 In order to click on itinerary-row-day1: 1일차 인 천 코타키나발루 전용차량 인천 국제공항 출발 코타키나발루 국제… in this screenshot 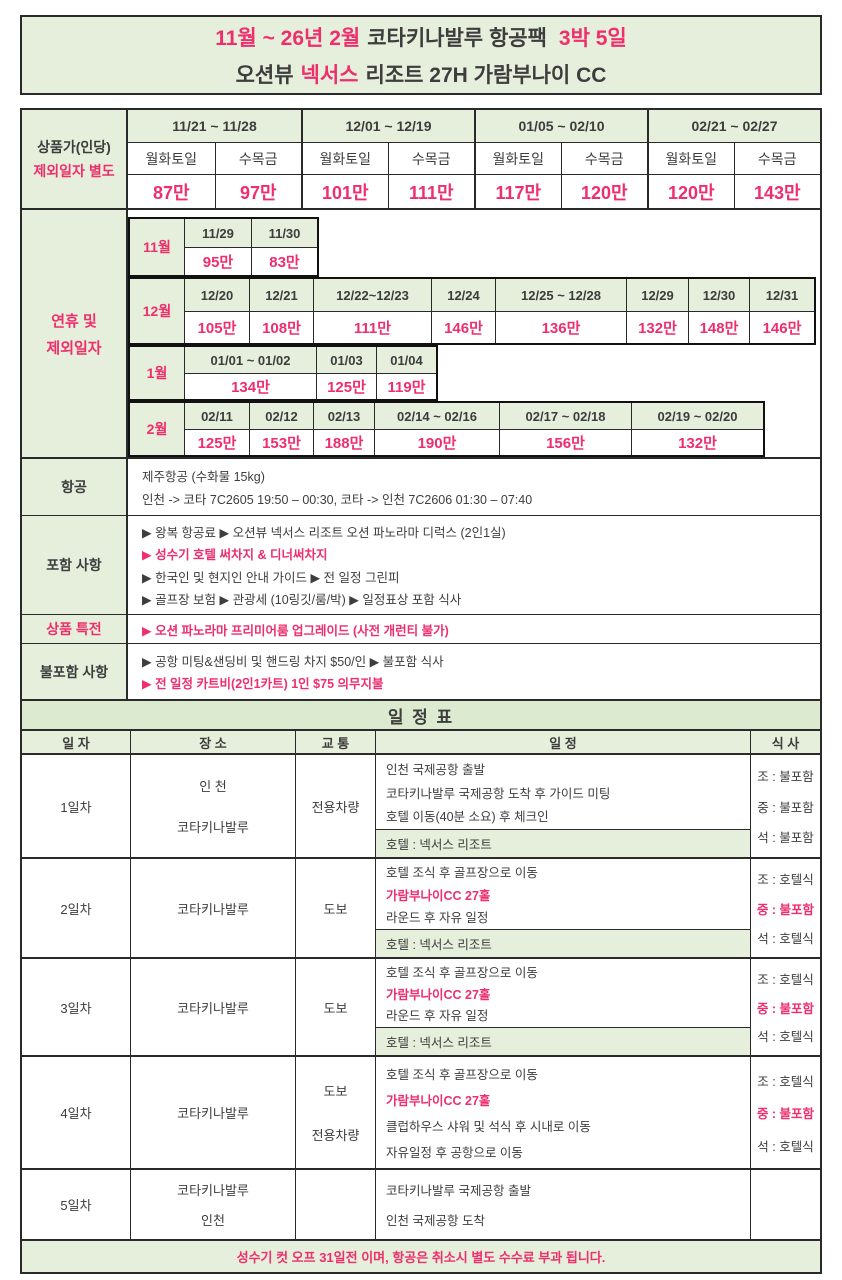, I will do `click(421, 805)`.